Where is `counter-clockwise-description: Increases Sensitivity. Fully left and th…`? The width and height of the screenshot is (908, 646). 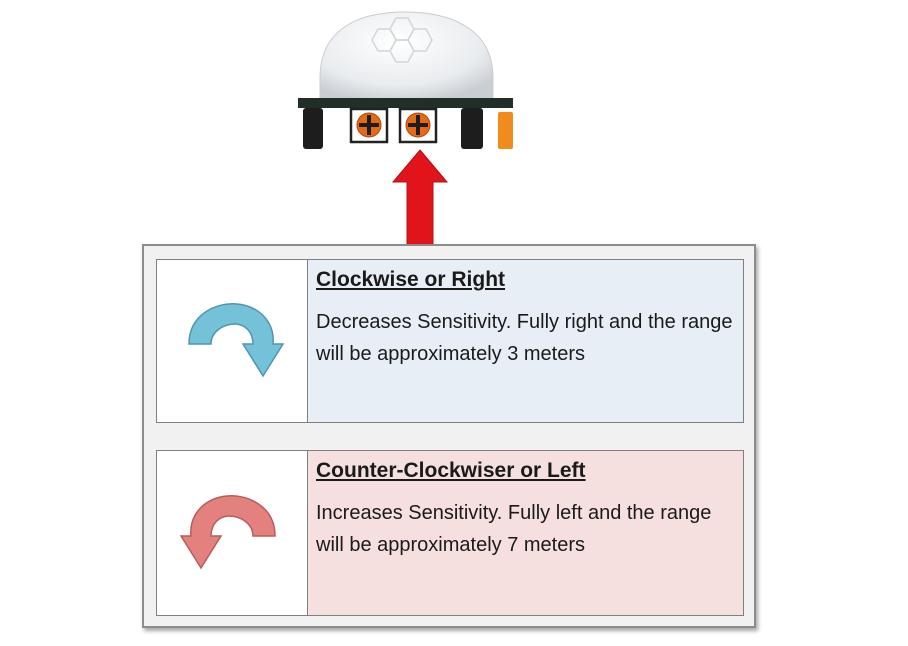
counter-clockwise-description: Increases Sensitivity. Fully left and th… is located at coordinates (514, 529).